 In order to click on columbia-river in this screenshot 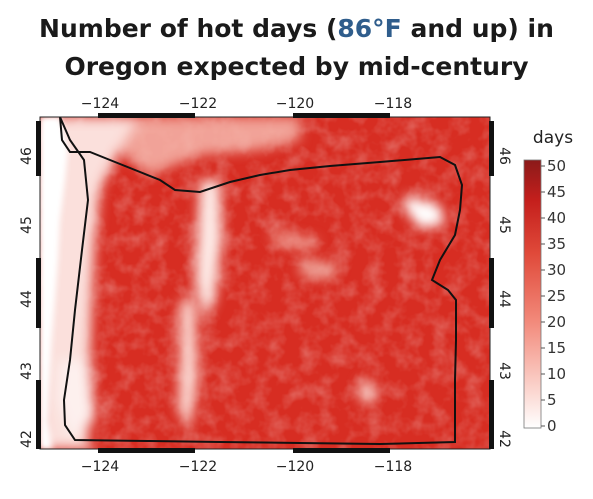, I will do `click(66, 146)`.